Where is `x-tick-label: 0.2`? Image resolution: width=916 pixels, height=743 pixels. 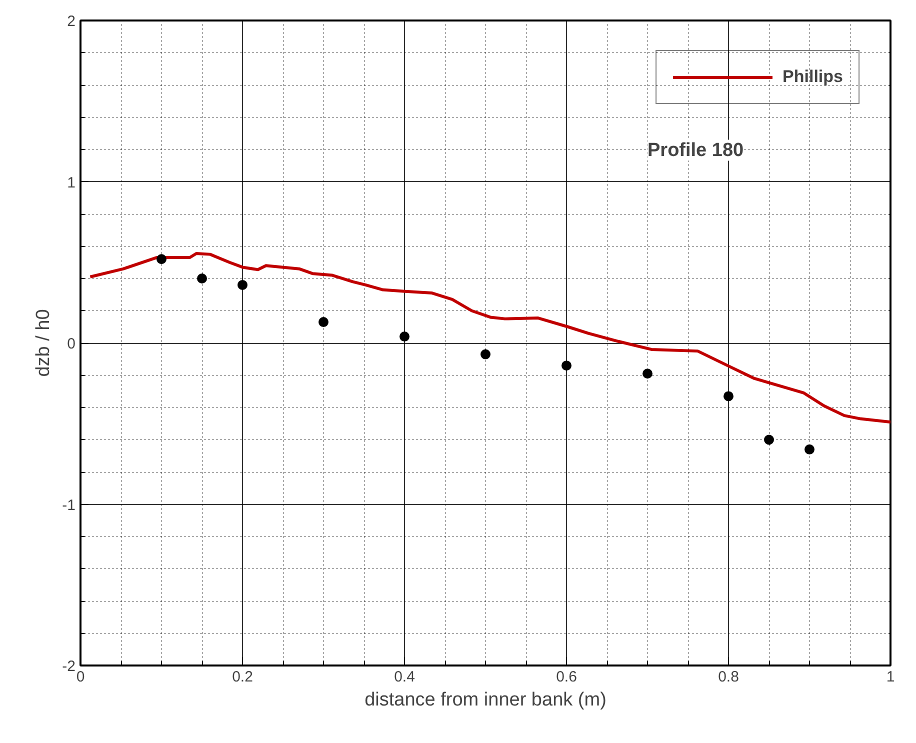
x-tick-label: 0.2 is located at coordinates (242, 677).